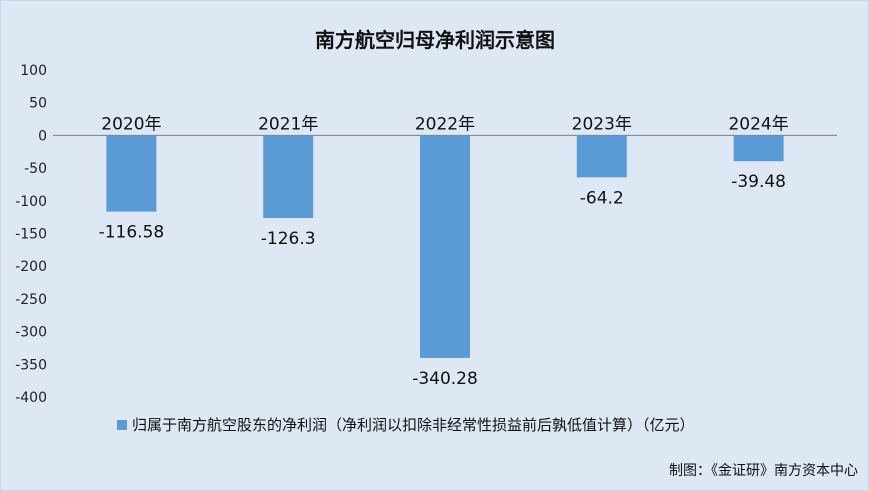 Image resolution: width=869 pixels, height=491 pixels. Describe the element at coordinates (763, 471) in the screenshot. I see `source-credit: 制图：《金证研》南方资本中心` at that location.